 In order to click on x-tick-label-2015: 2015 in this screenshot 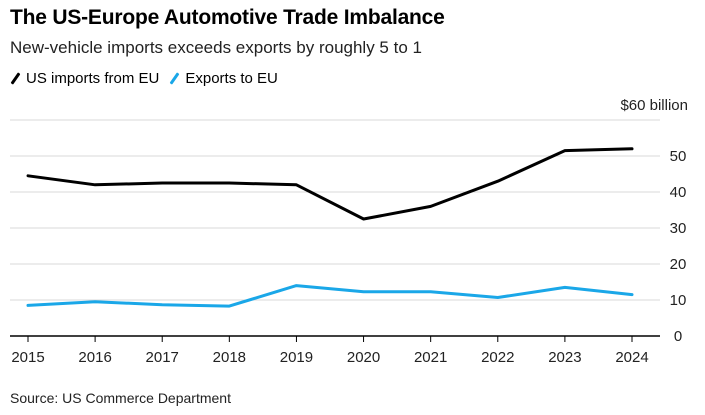, I will do `click(27, 357)`.